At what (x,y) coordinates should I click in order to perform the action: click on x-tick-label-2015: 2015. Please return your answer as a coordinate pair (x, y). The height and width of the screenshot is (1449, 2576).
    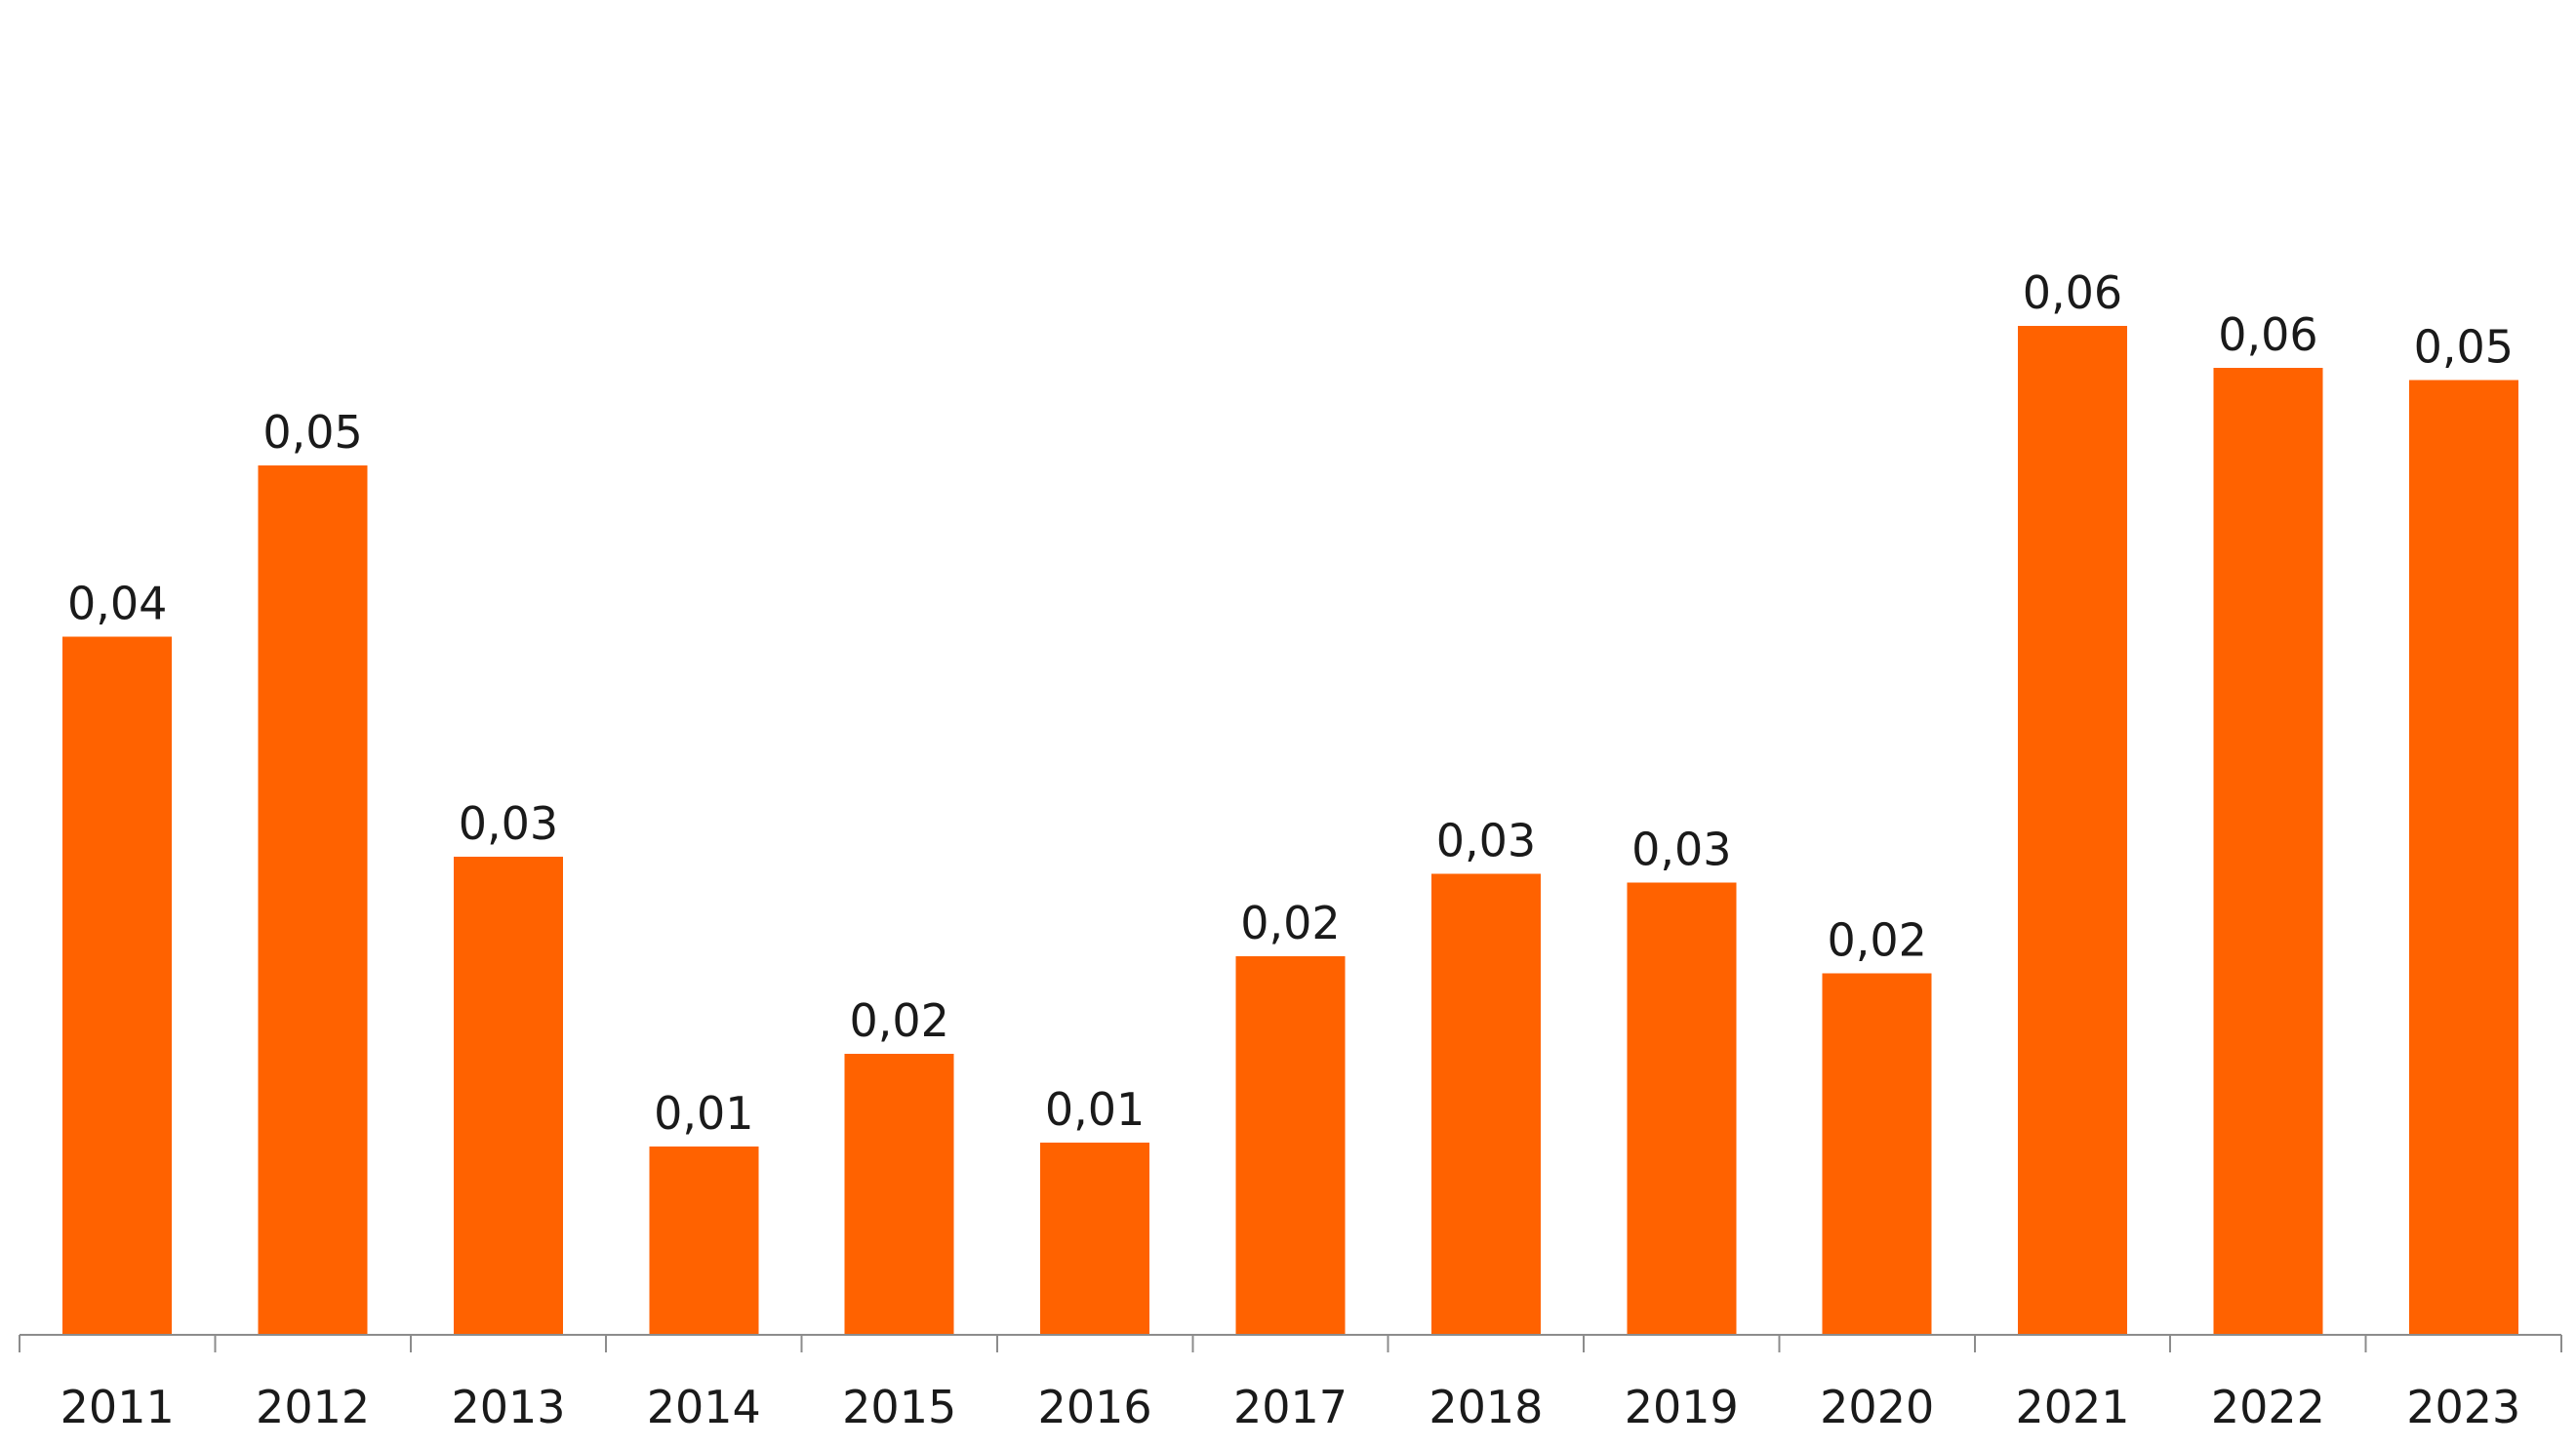
    Looking at the image, I should click on (899, 1407).